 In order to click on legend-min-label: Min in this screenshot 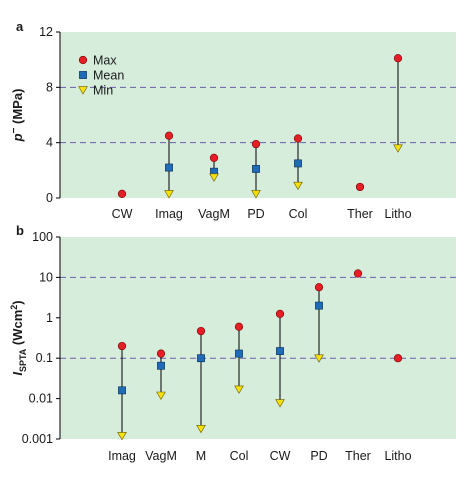, I will do `click(103, 91)`.